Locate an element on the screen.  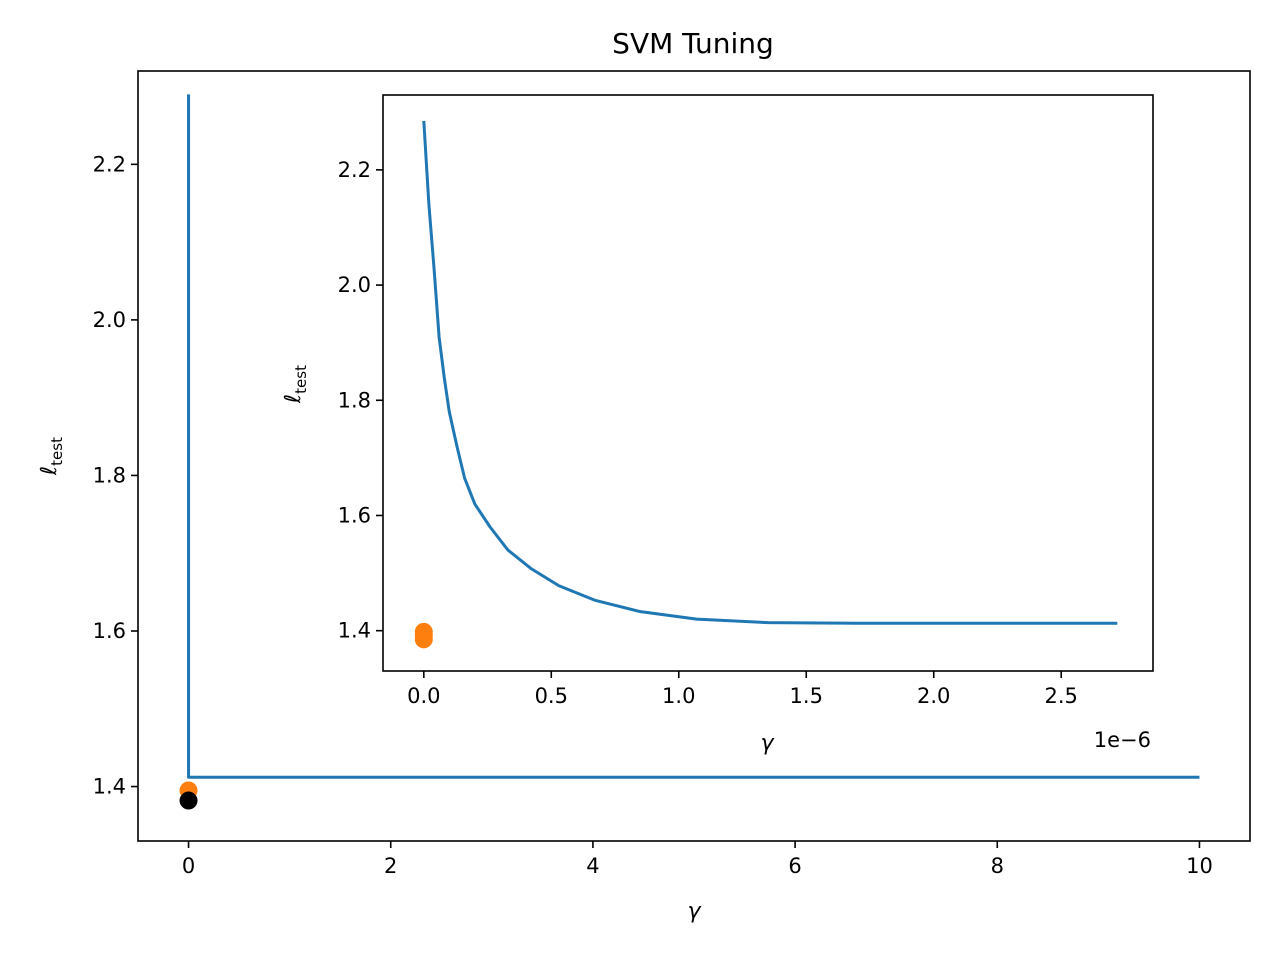
inset-x-ticks: 0.0 0.5 1.0 1.5 2.0 2.5 is located at coordinates (742, 689).